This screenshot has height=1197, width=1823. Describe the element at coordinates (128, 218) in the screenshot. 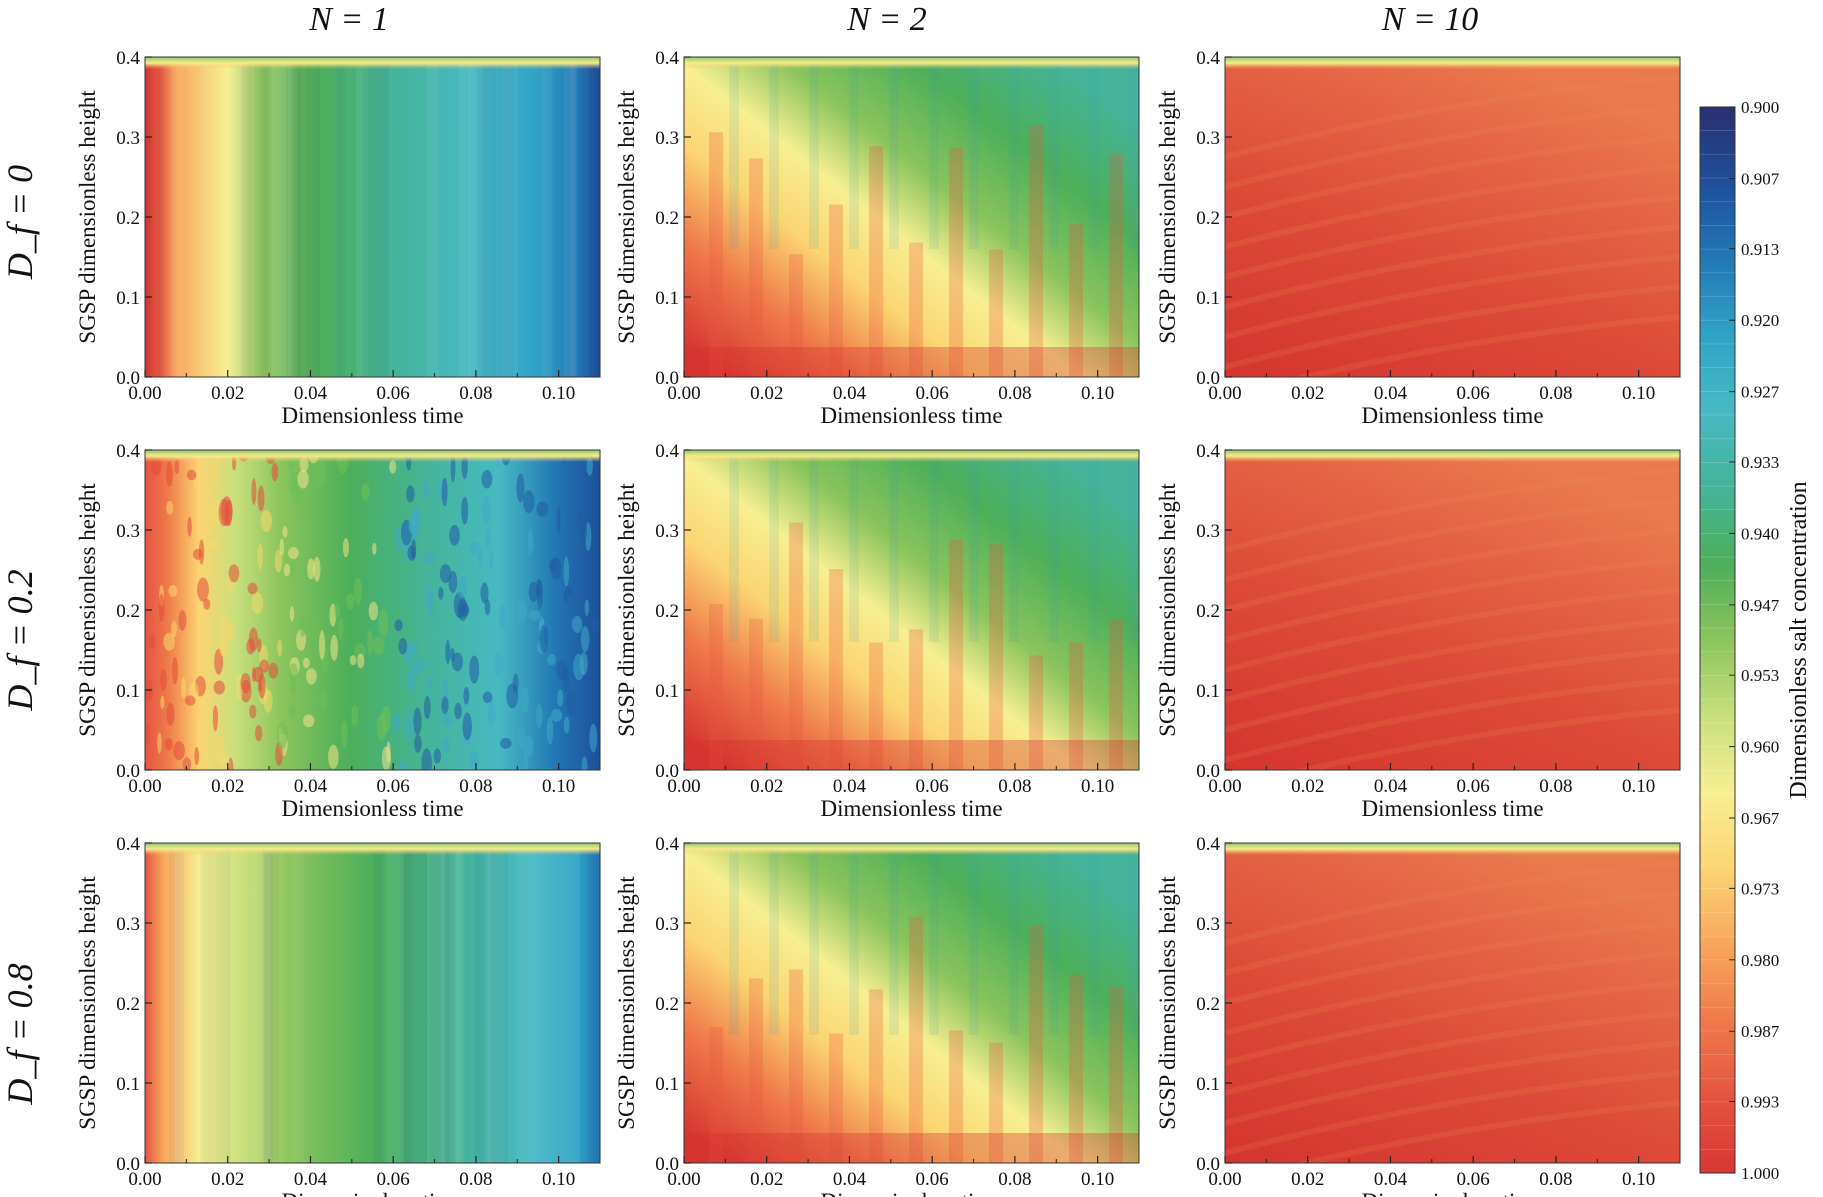

I see `y-tick-label: 0.2` at that location.